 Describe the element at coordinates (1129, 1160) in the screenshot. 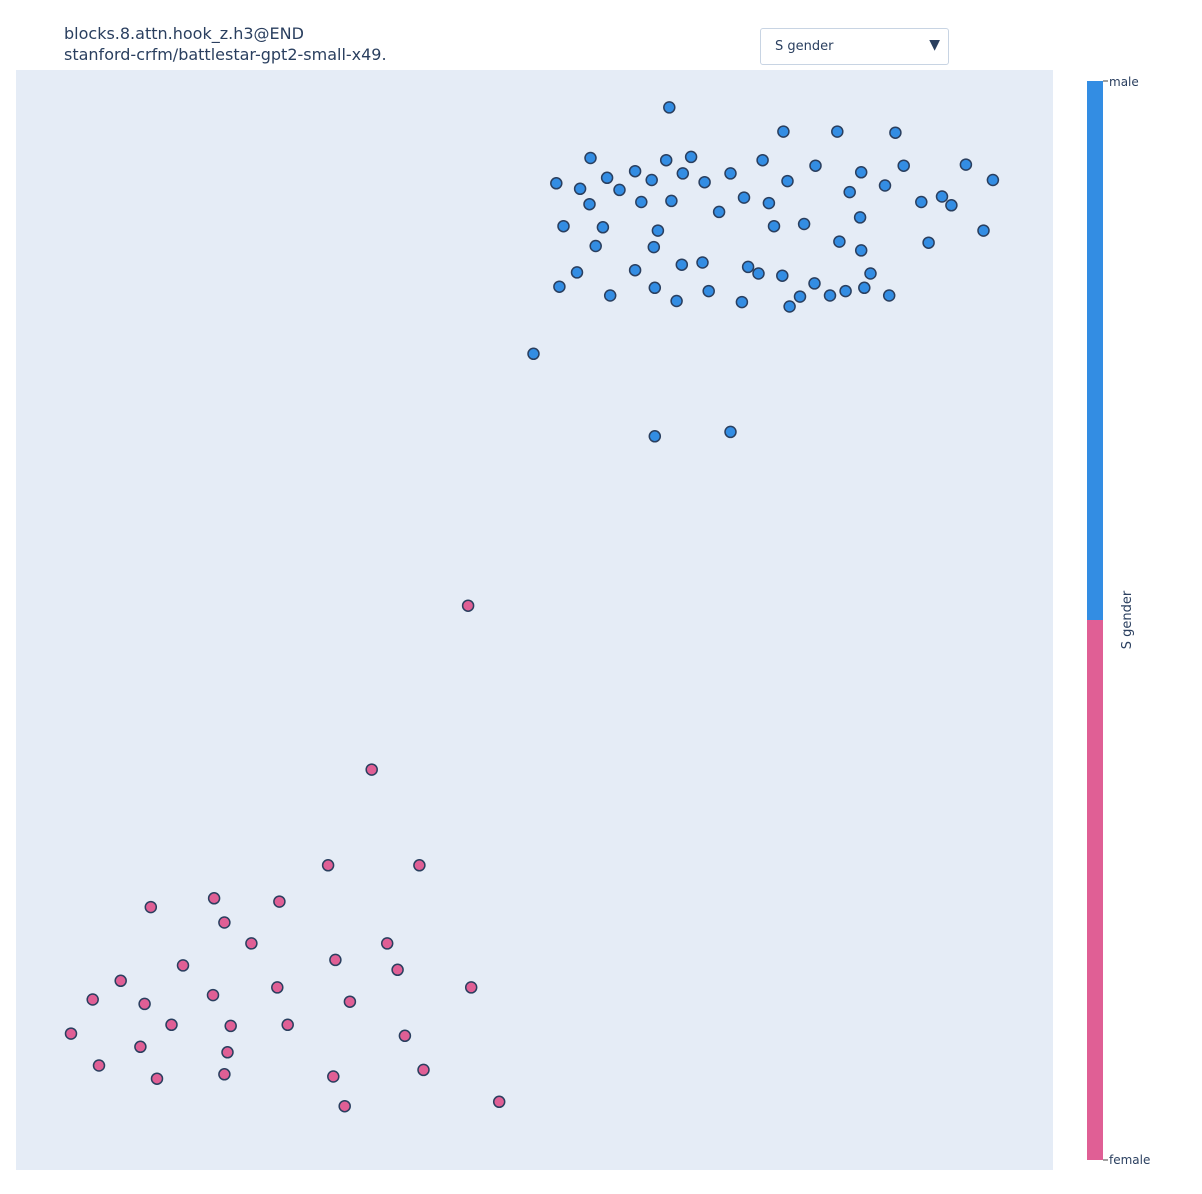

I see `colorbar-tick-label-female: female` at that location.